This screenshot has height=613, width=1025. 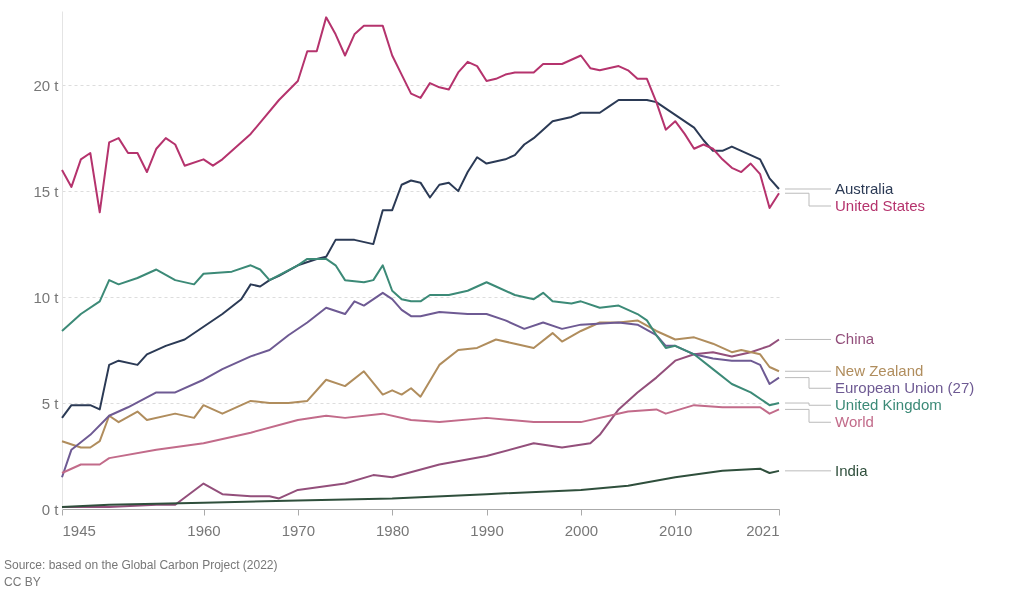 What do you see at coordinates (855, 339) in the screenshot?
I see `text: China` at bounding box center [855, 339].